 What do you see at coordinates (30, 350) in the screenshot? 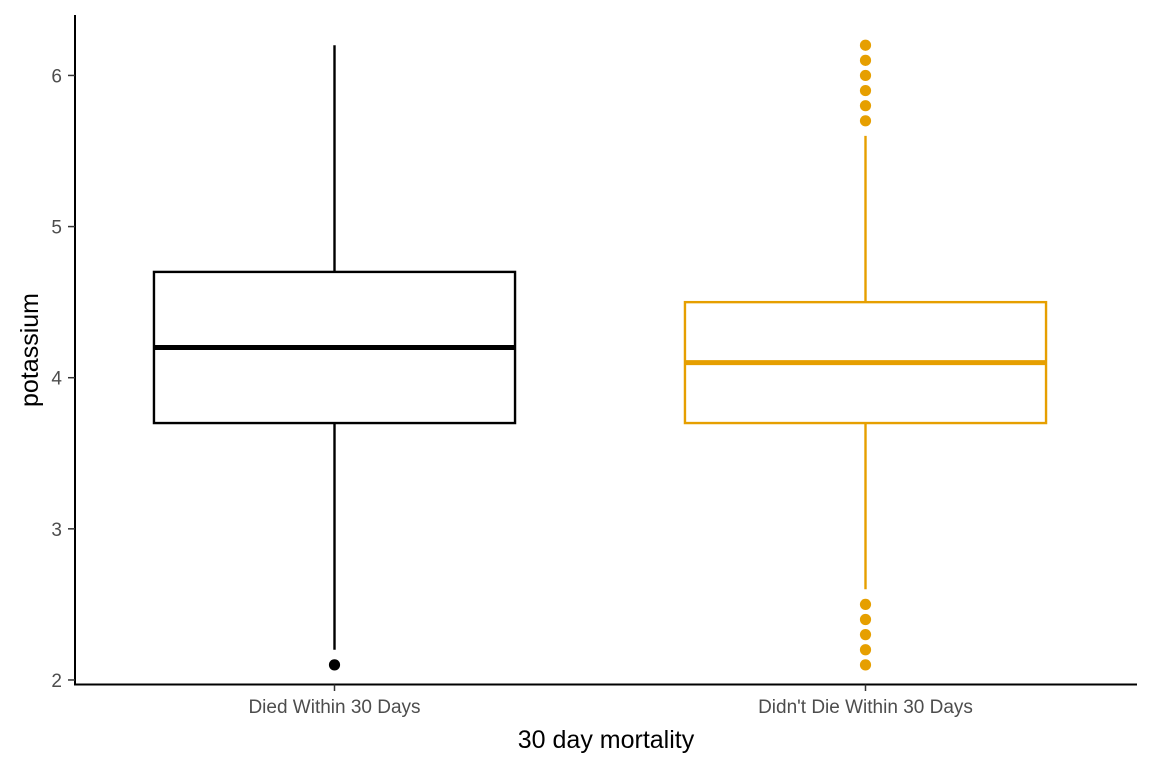
I see `y-axis-title: potassium` at bounding box center [30, 350].